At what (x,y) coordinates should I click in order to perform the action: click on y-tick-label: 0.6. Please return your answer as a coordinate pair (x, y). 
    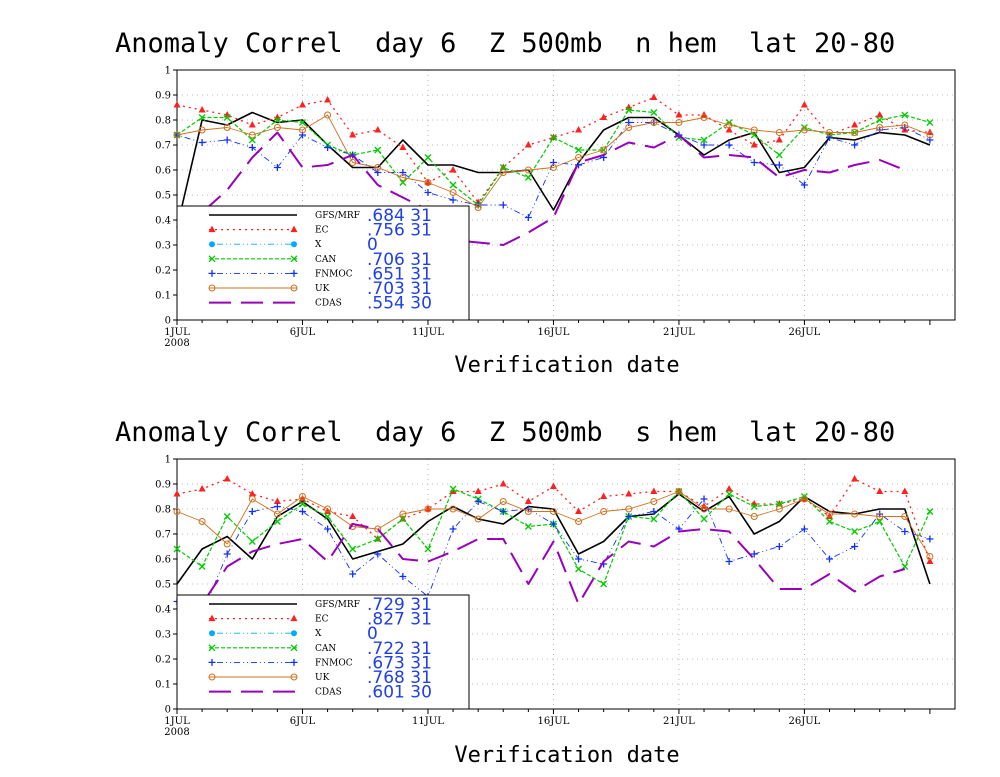
    Looking at the image, I should click on (163, 560).